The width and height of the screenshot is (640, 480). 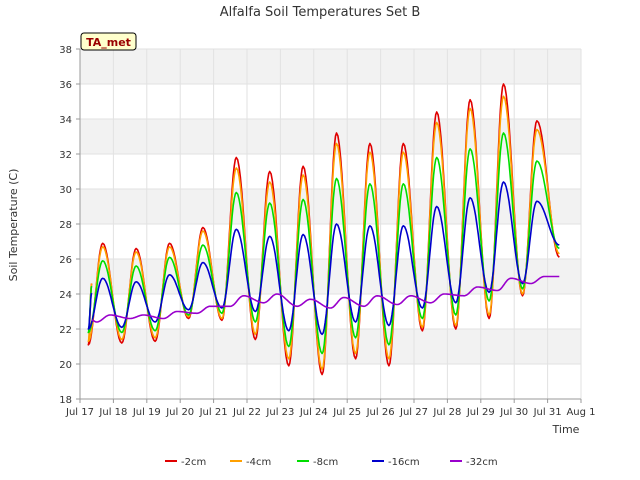 What do you see at coordinates (65, 400) in the screenshot?
I see `y-tick-label: 18` at bounding box center [65, 400].